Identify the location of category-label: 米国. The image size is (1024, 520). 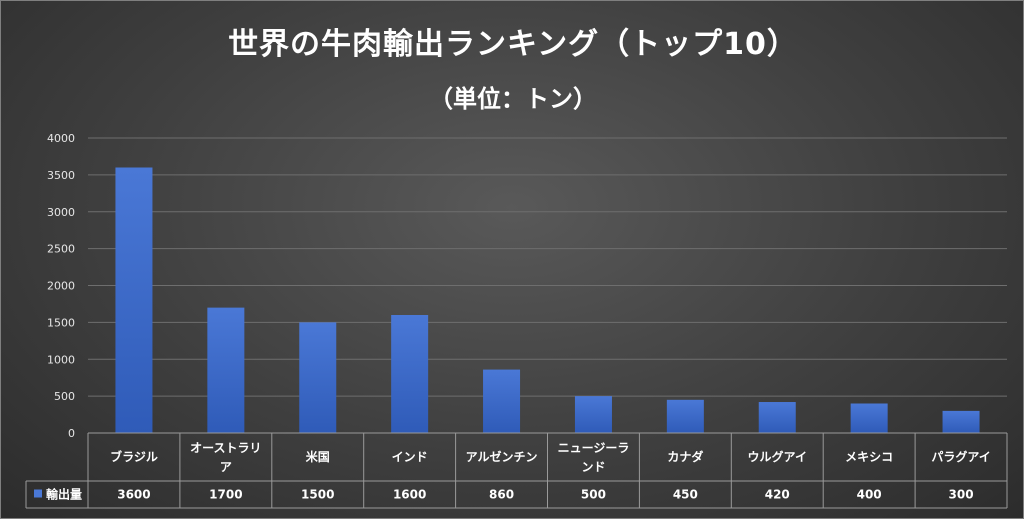
(318, 456).